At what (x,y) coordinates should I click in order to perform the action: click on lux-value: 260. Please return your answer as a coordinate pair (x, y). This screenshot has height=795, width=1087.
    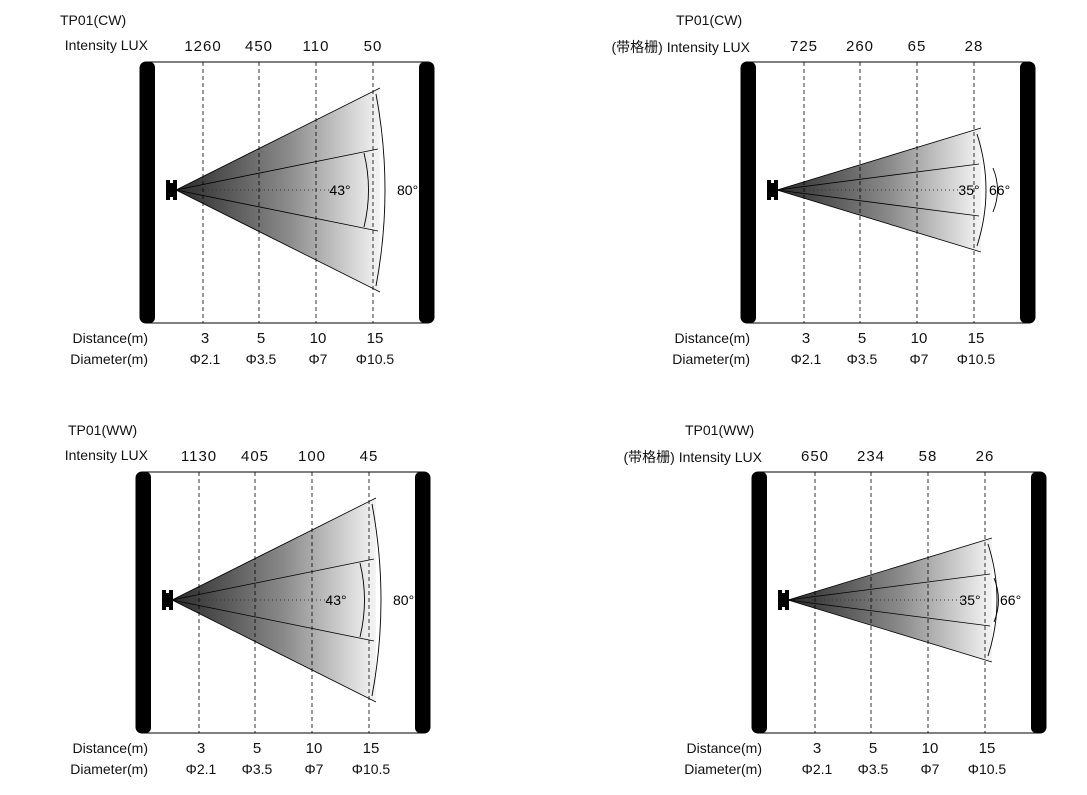
    Looking at the image, I should click on (860, 46).